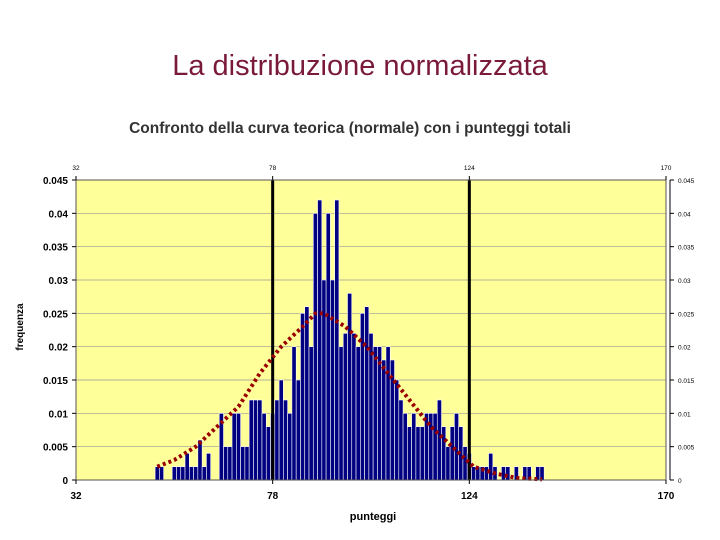 Image resolution: width=720 pixels, height=540 pixels. Describe the element at coordinates (684, 214) in the screenshot. I see `y-right-tick-label: 0.04` at that location.